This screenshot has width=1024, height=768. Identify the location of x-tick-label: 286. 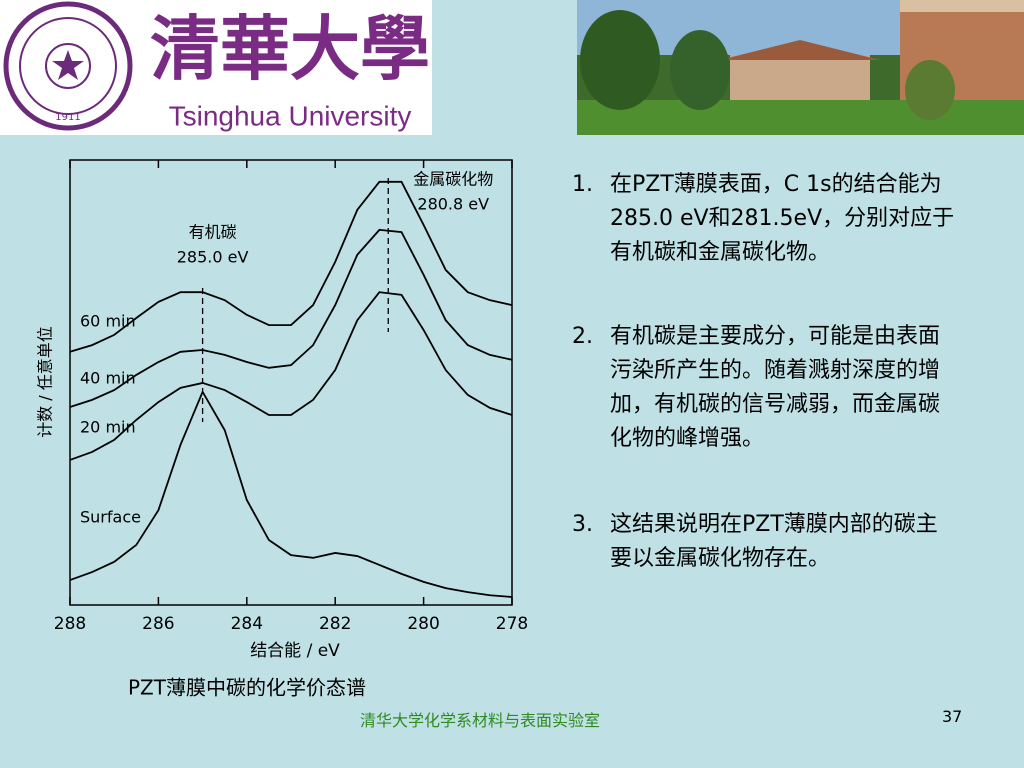
(158, 624).